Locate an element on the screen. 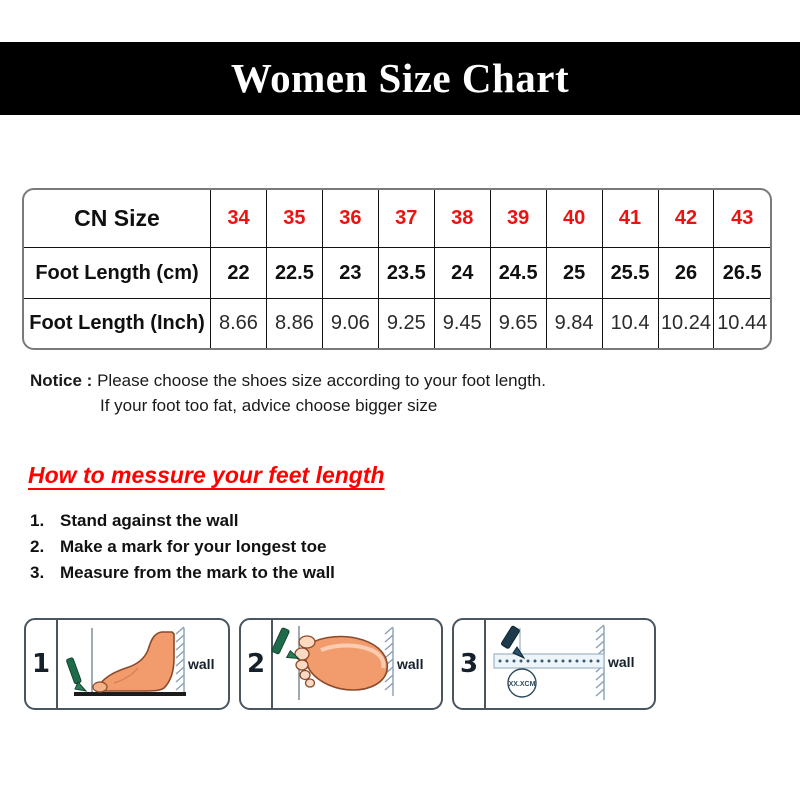  illustration-panel-1: 1 is located at coordinates (127, 664).